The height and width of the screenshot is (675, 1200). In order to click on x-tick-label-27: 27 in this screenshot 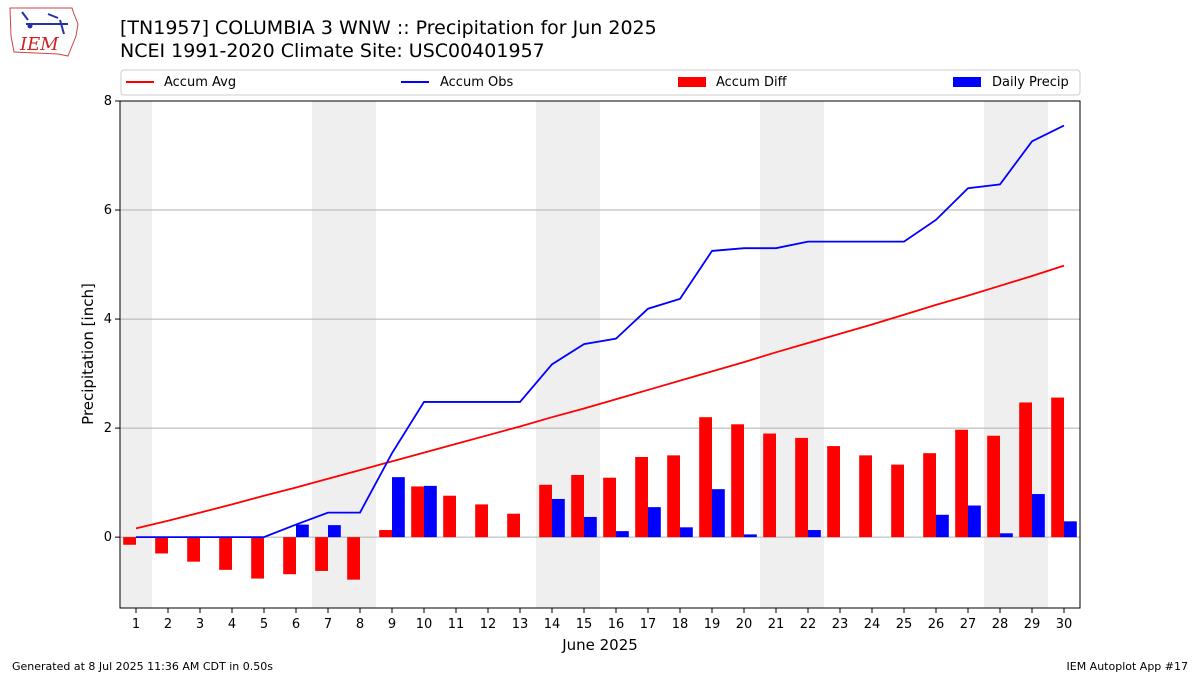, I will do `click(968, 624)`.